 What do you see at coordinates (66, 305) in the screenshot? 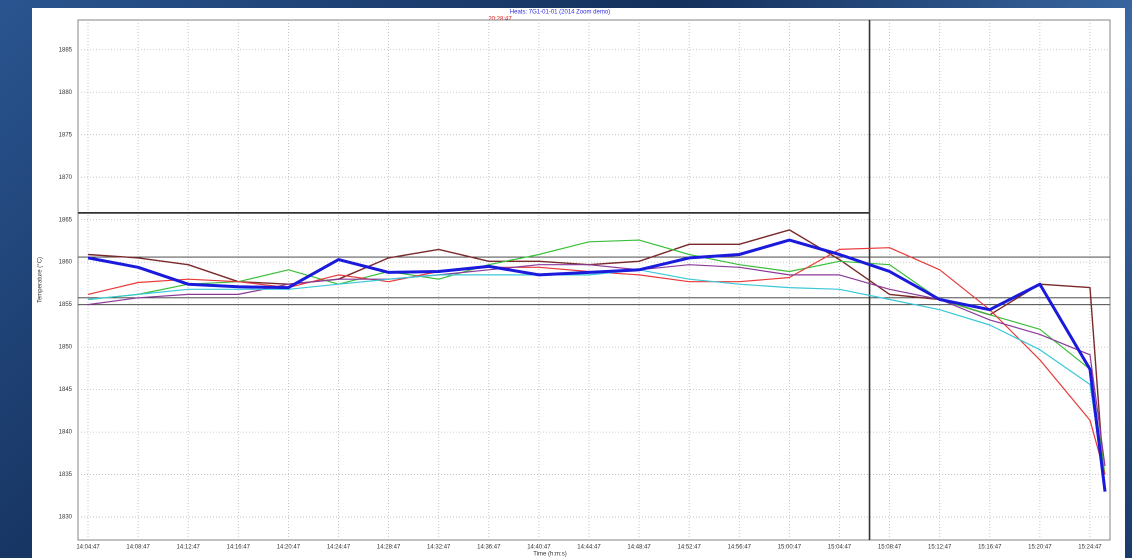
I see `y-tick-label: 1855` at bounding box center [66, 305].